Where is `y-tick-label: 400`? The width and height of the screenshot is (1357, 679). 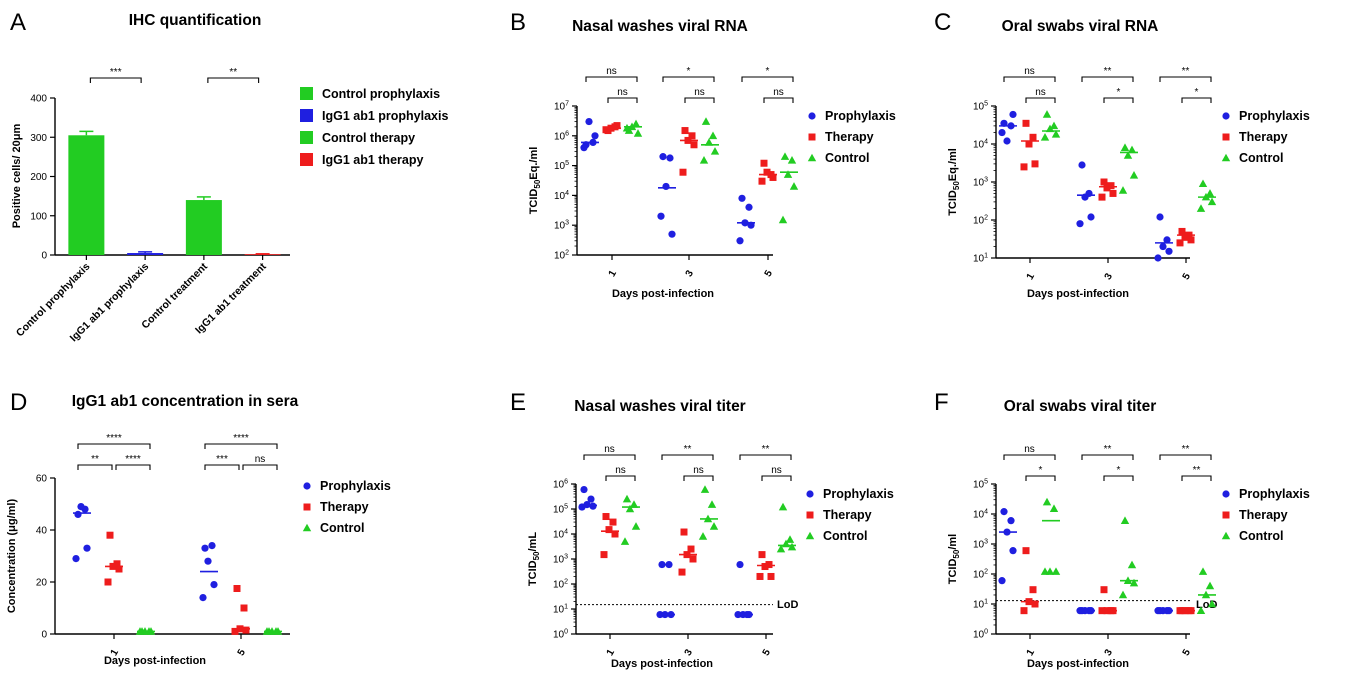 y-tick-label: 400 is located at coordinates (38, 99).